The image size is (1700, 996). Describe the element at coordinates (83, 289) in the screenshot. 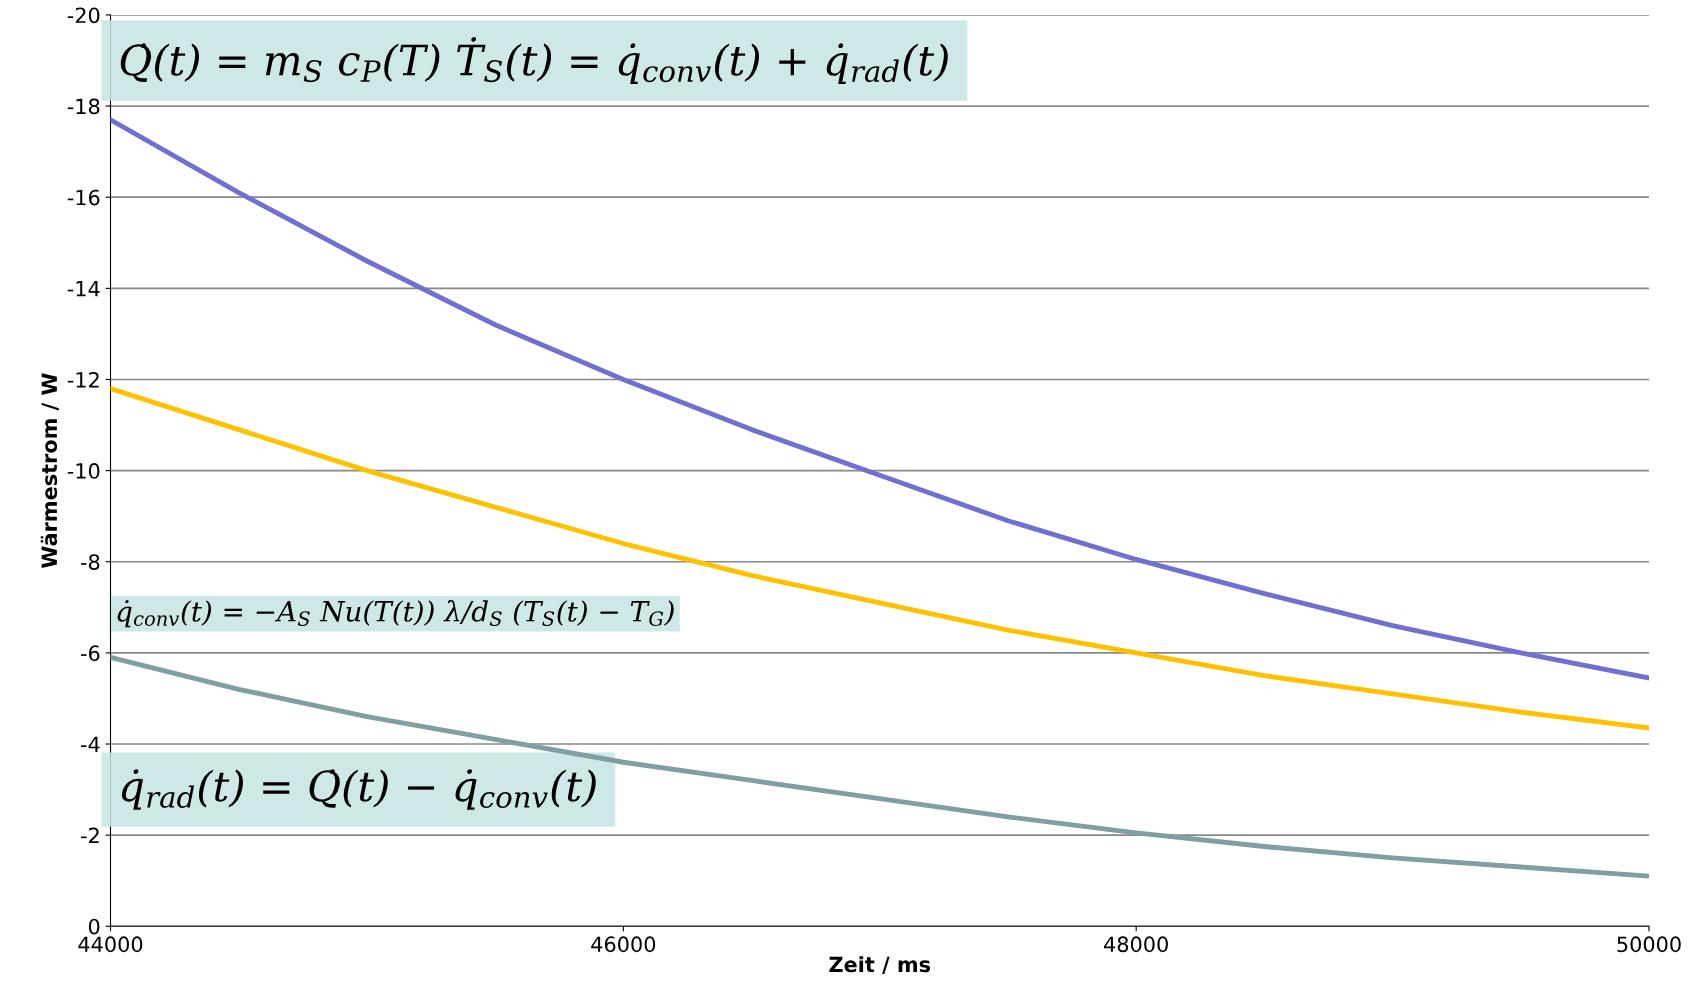

I see `y-tick-label: -14` at that location.